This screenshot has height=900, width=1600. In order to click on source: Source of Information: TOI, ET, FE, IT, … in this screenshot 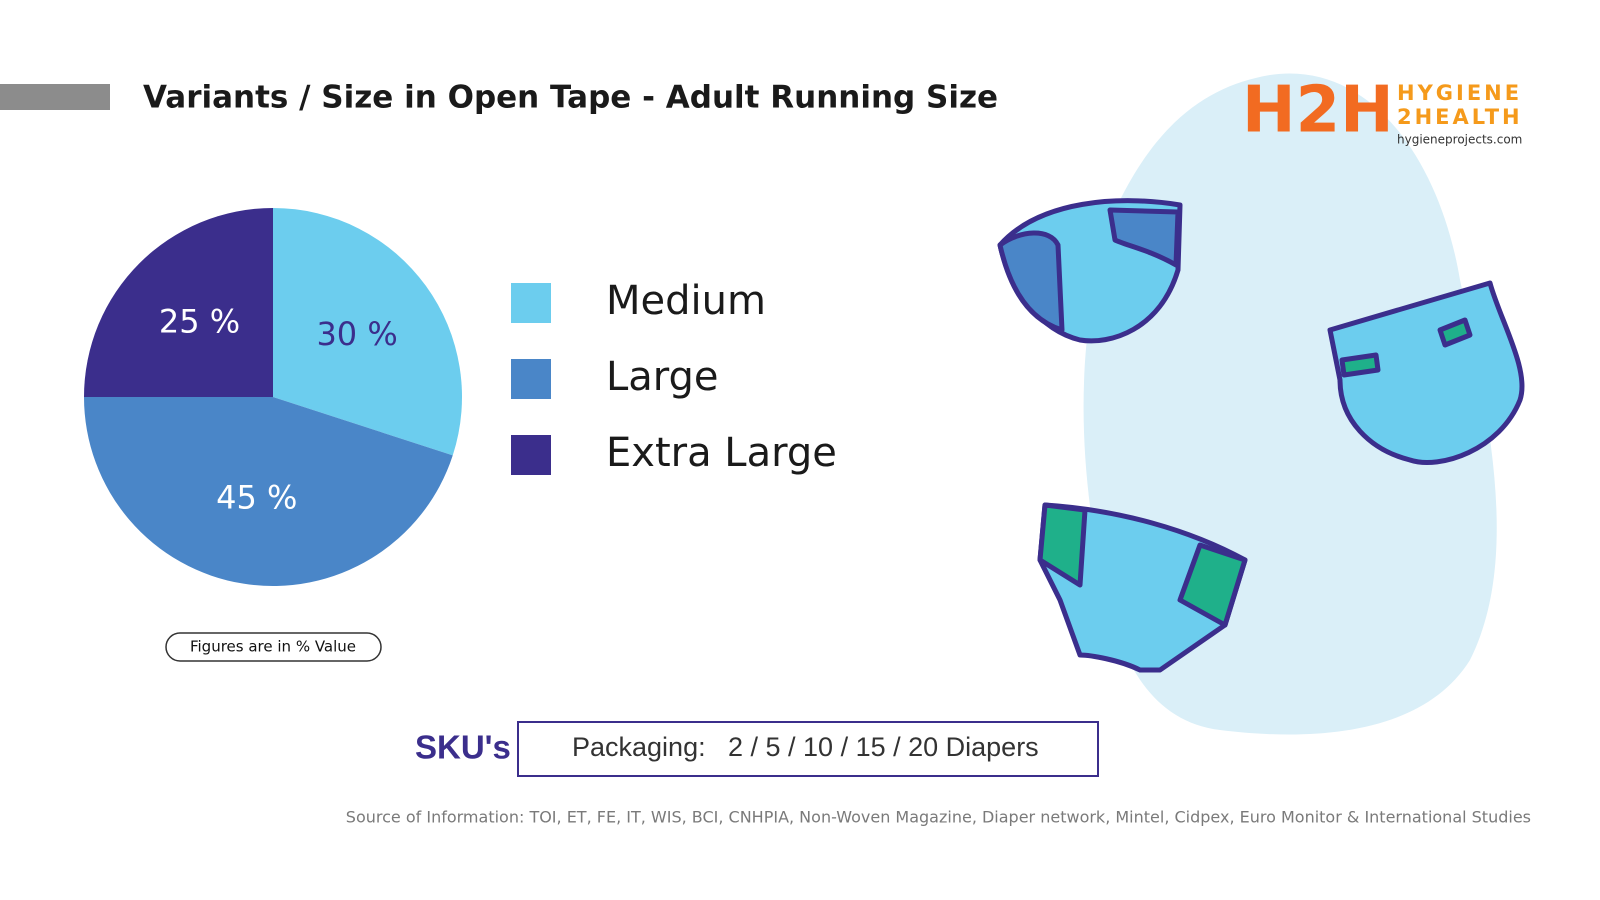, I will do `click(938, 817)`.